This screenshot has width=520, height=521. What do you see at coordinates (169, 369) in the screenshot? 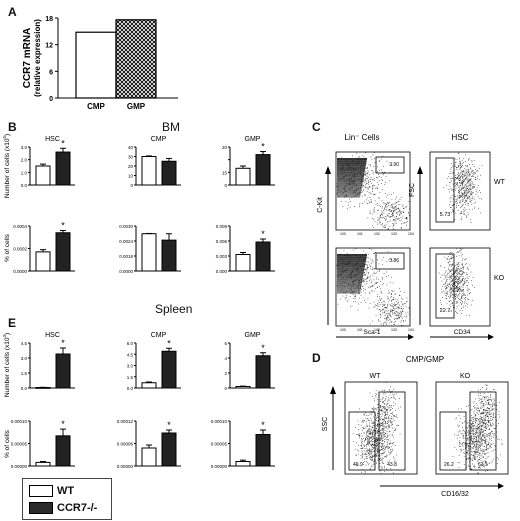
I see `bar-ko` at bounding box center [169, 369].